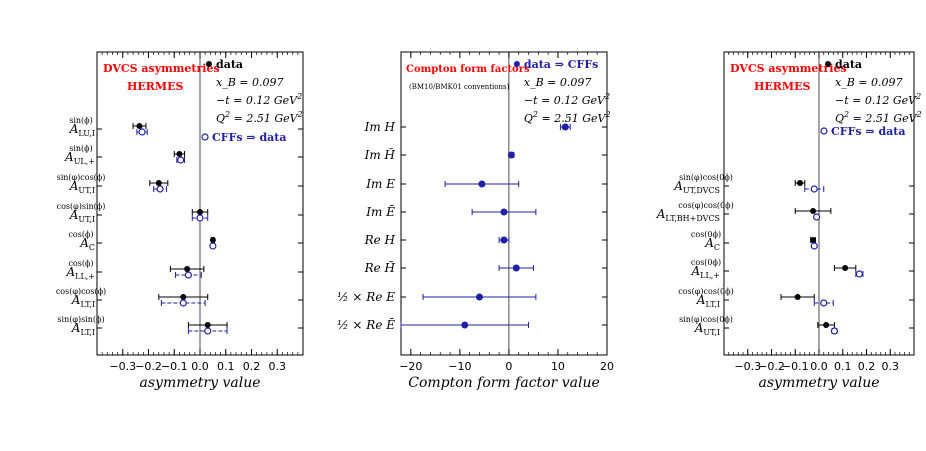 The height and width of the screenshot is (451, 926). I want to click on x-axis-label: Compton form factor value, so click(504, 383).